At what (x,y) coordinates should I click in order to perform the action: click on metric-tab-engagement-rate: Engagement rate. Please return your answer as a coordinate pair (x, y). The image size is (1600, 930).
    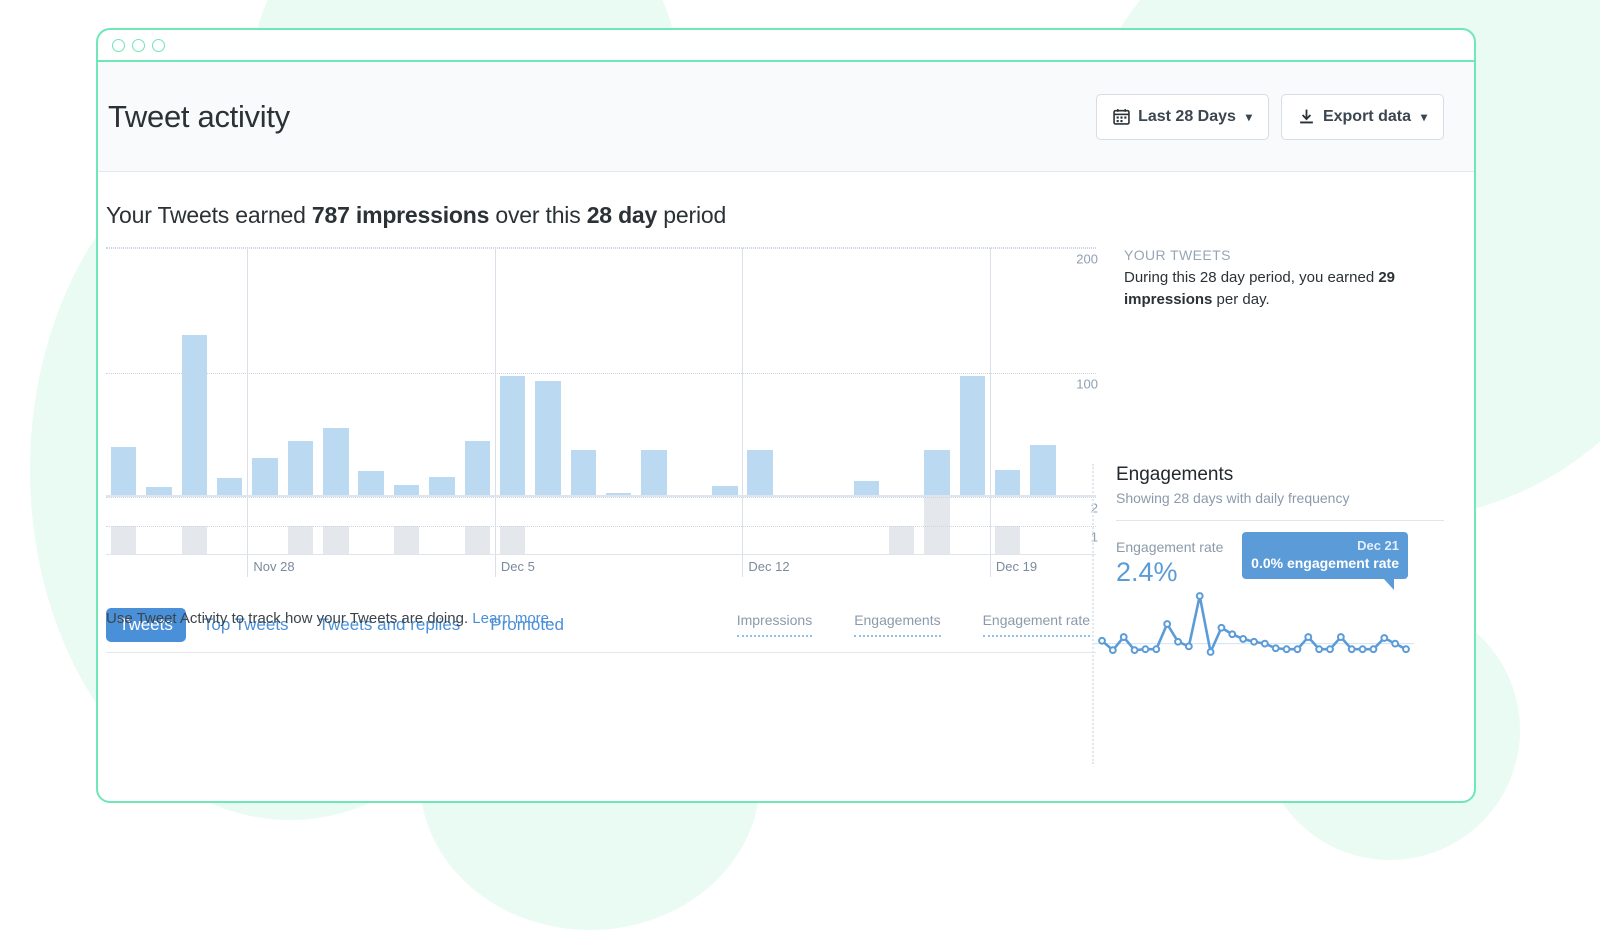
    Looking at the image, I should click on (1036, 624).